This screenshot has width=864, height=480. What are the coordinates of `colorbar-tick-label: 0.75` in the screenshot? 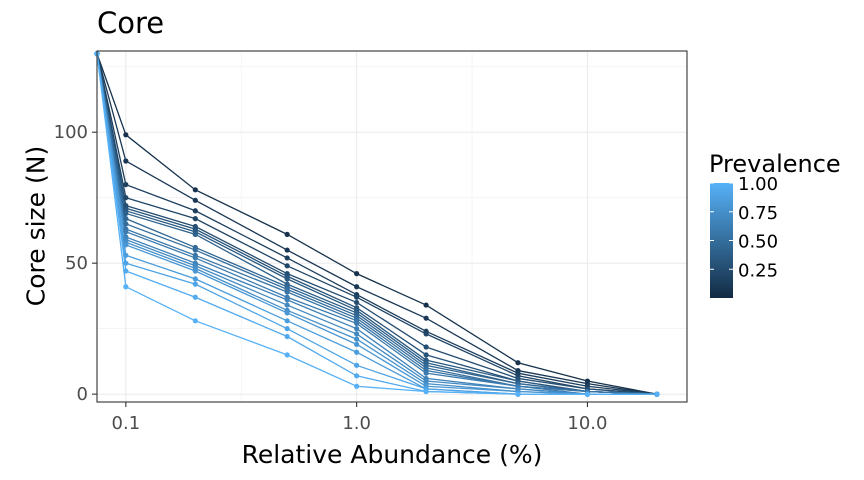 It's located at (758, 213).